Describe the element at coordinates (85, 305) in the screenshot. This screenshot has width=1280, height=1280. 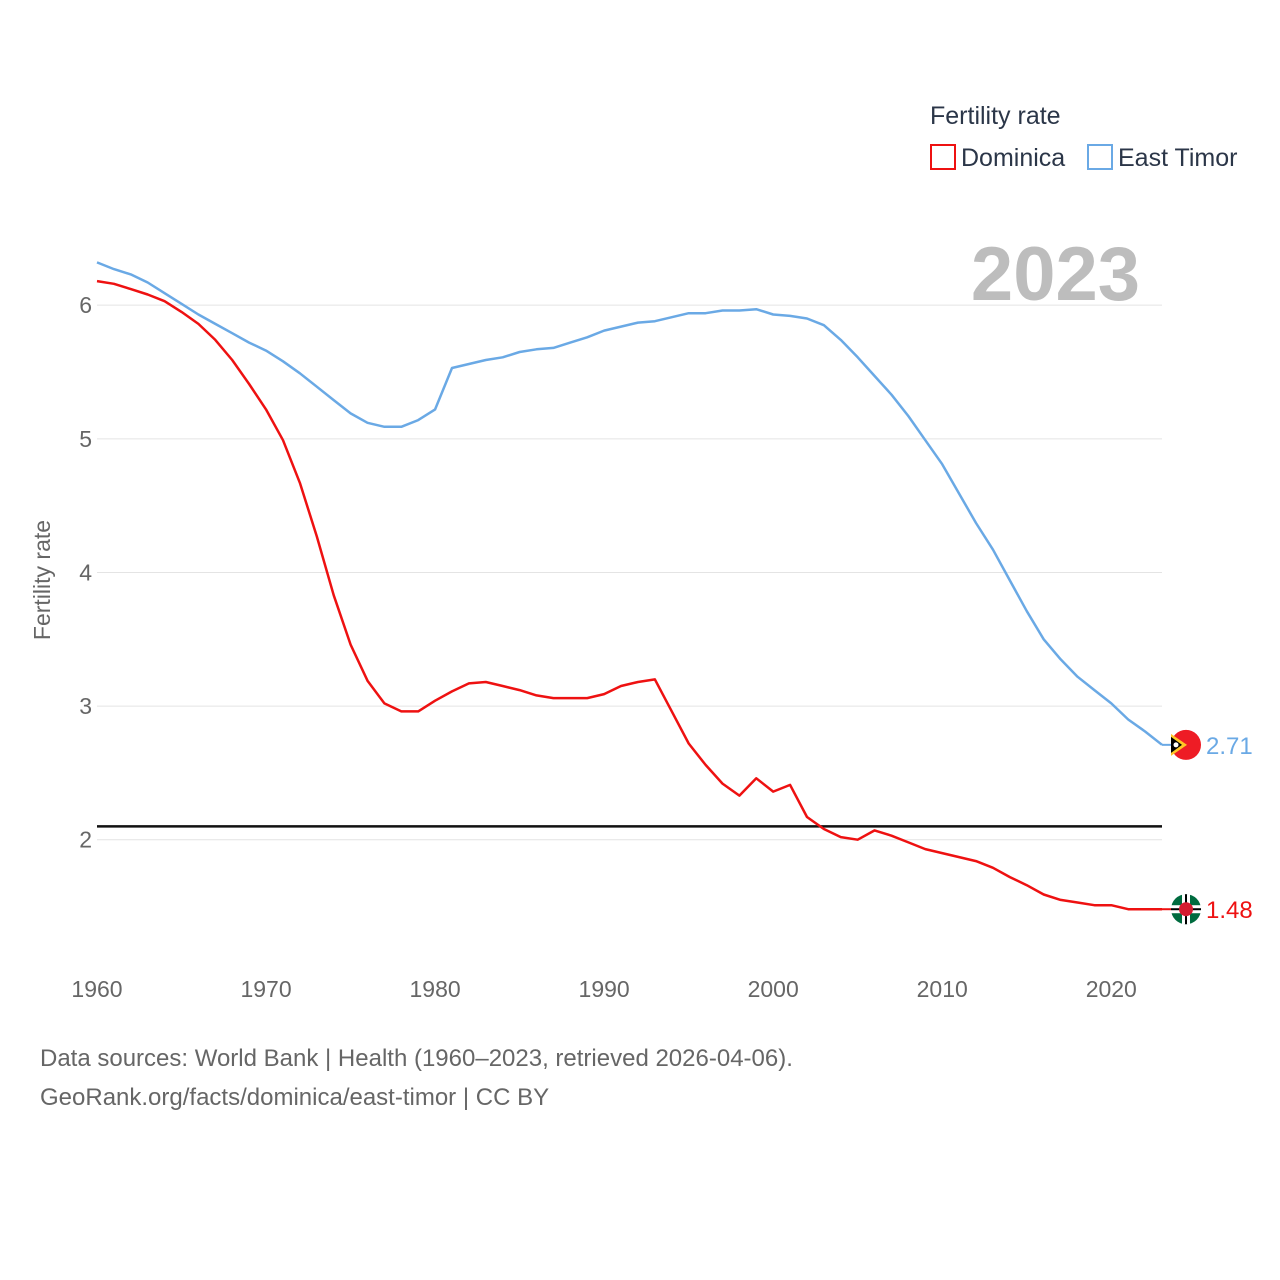
I see `y-tick-label-6: 6` at that location.